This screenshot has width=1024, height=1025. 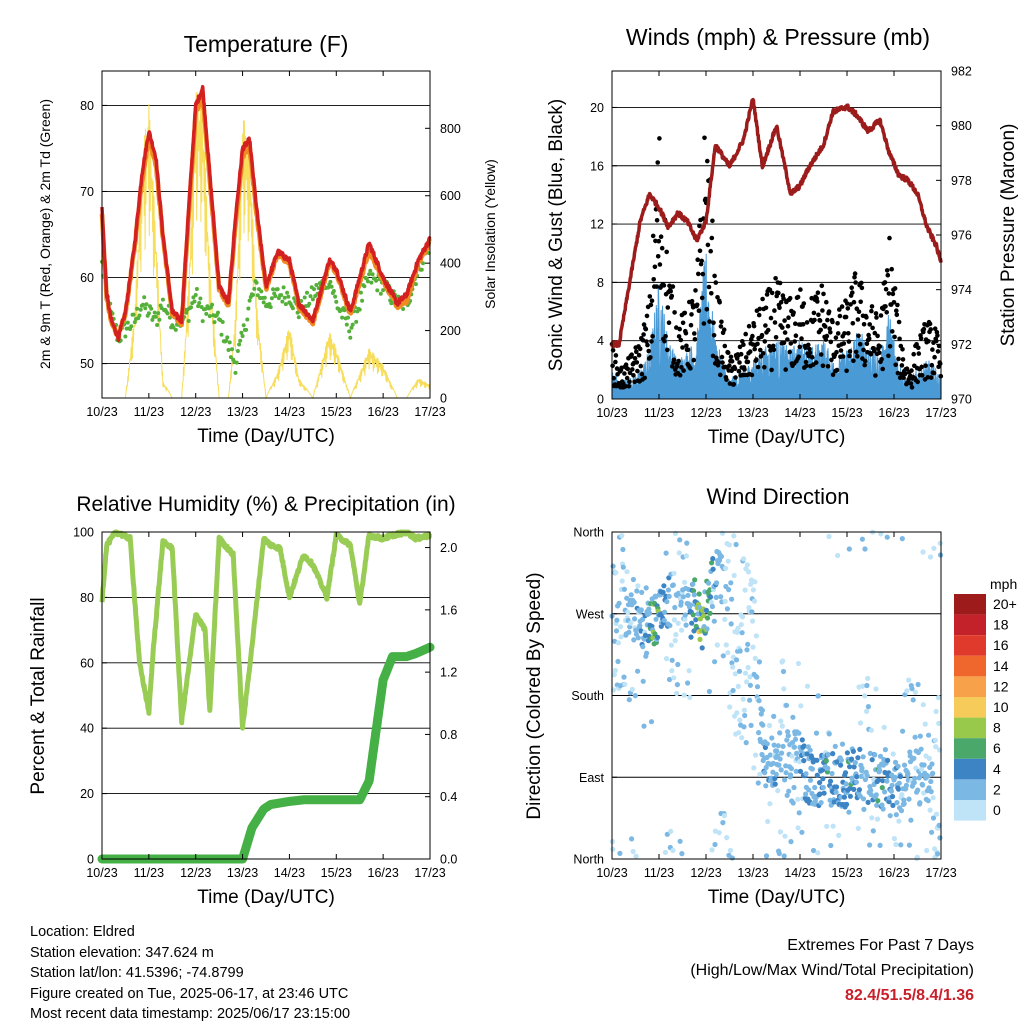 What do you see at coordinates (450, 264) in the screenshot?
I see `temp-y2-tick-label: 400` at bounding box center [450, 264].